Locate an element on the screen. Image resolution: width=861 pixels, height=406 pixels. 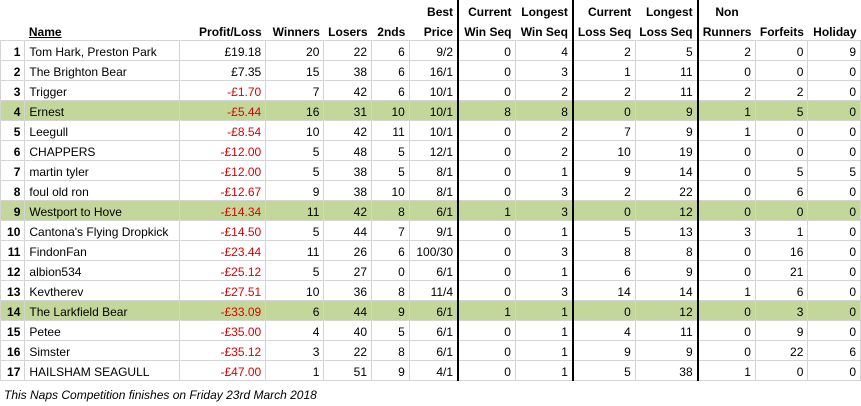
cell-losers: 48 is located at coordinates (348, 150).